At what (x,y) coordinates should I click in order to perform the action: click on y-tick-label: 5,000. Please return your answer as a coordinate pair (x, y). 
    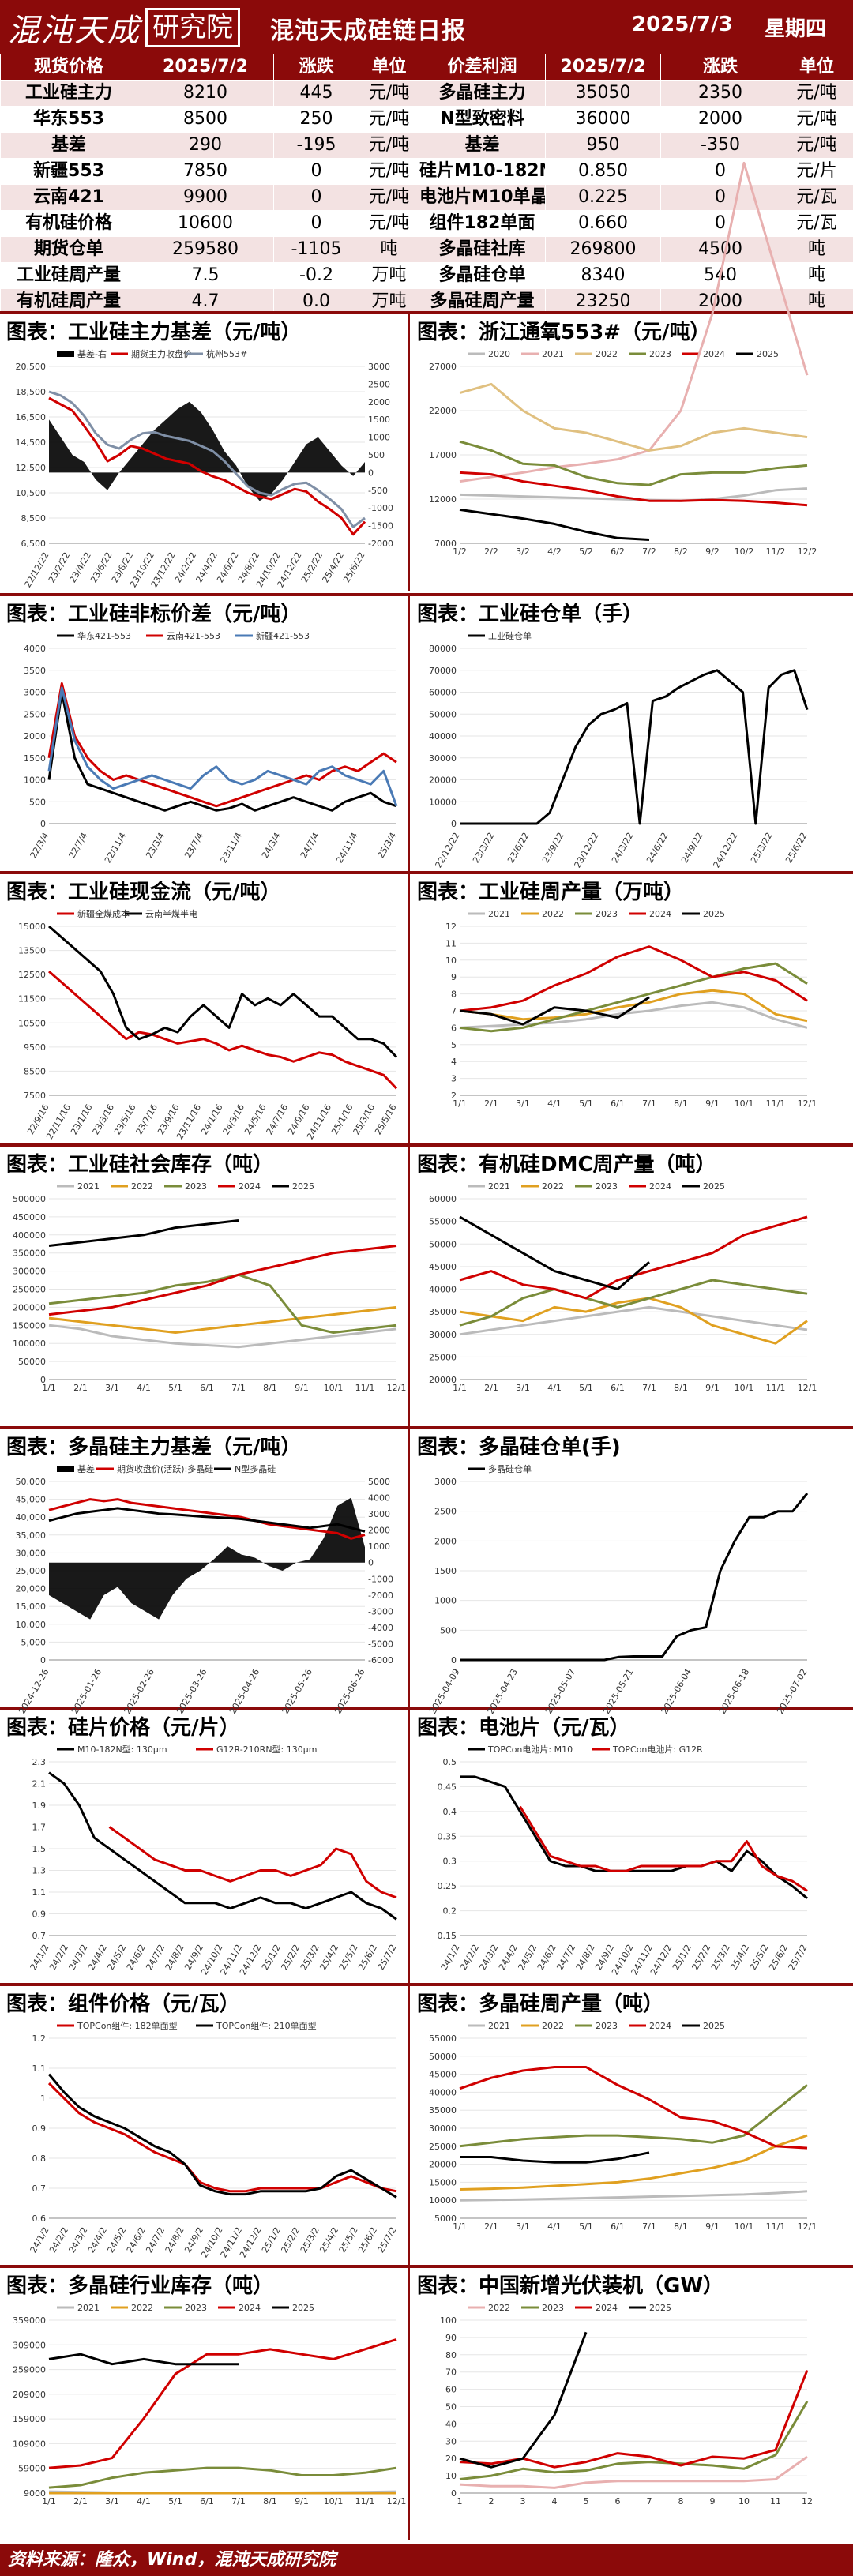
    Looking at the image, I should click on (34, 1642).